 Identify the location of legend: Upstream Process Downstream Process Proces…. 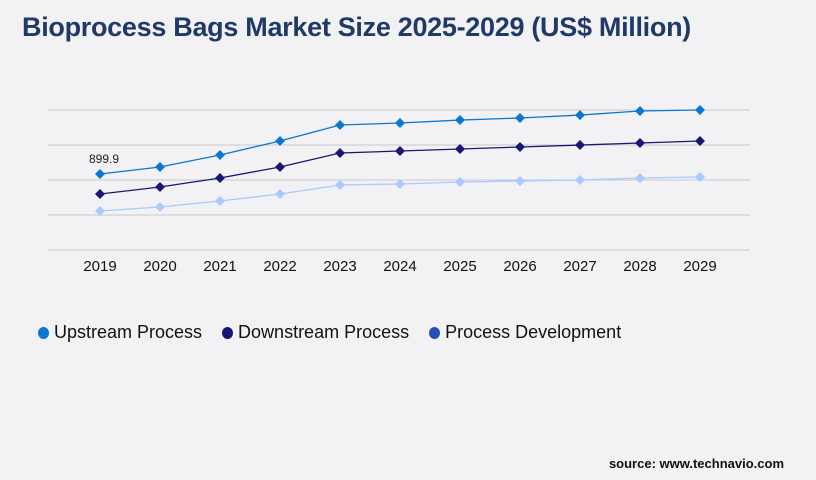
(329, 332).